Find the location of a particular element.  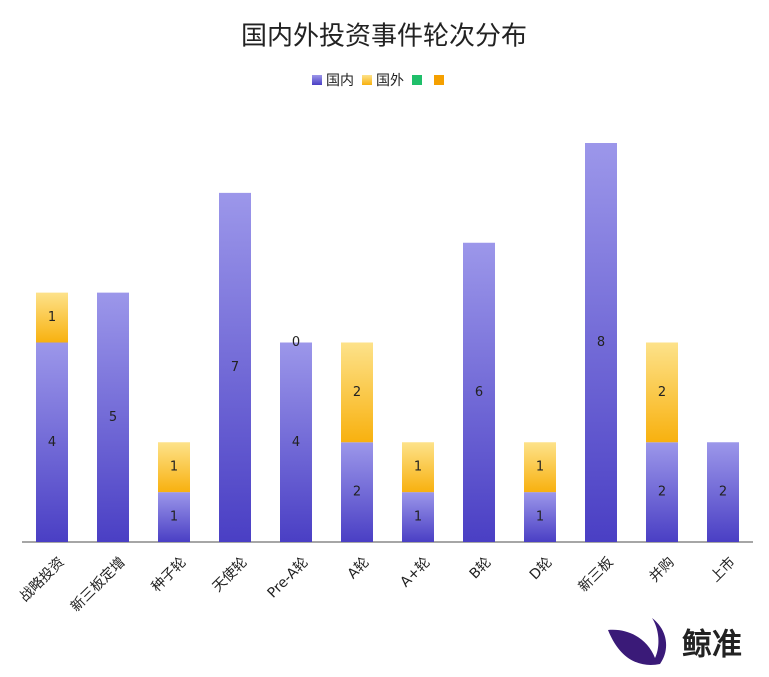

logo-icon is located at coordinates (637, 641).